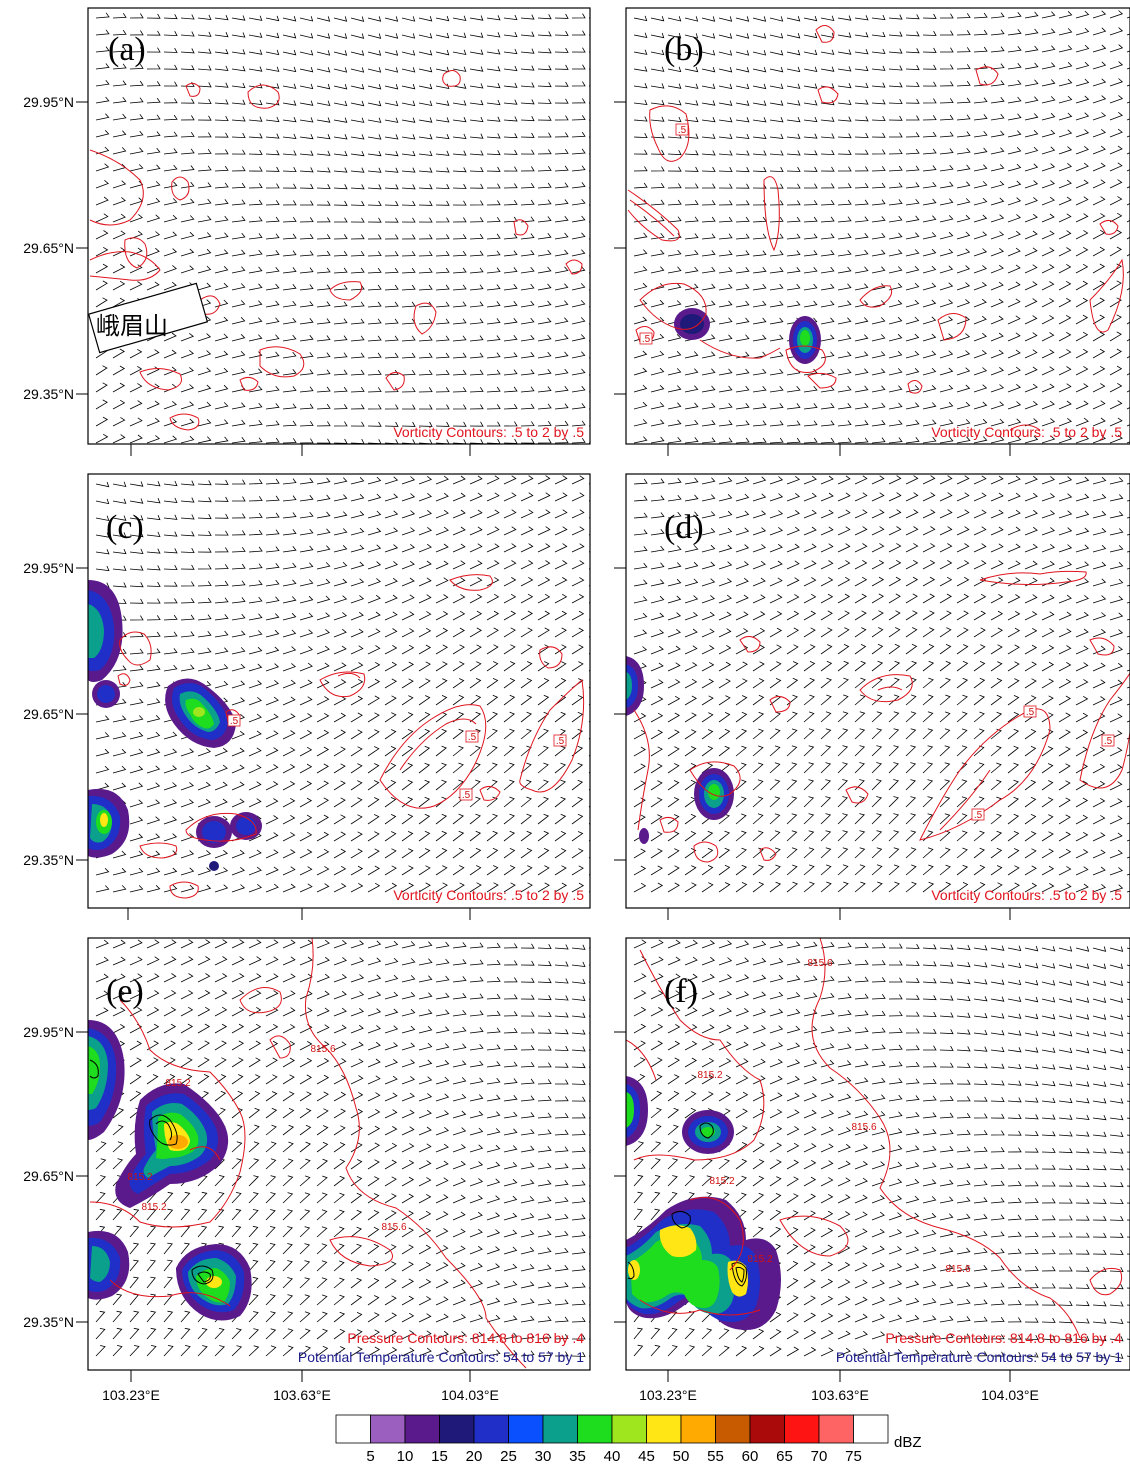  Describe the element at coordinates (94, 1069) in the screenshot. I see `theta-contour` at that location.